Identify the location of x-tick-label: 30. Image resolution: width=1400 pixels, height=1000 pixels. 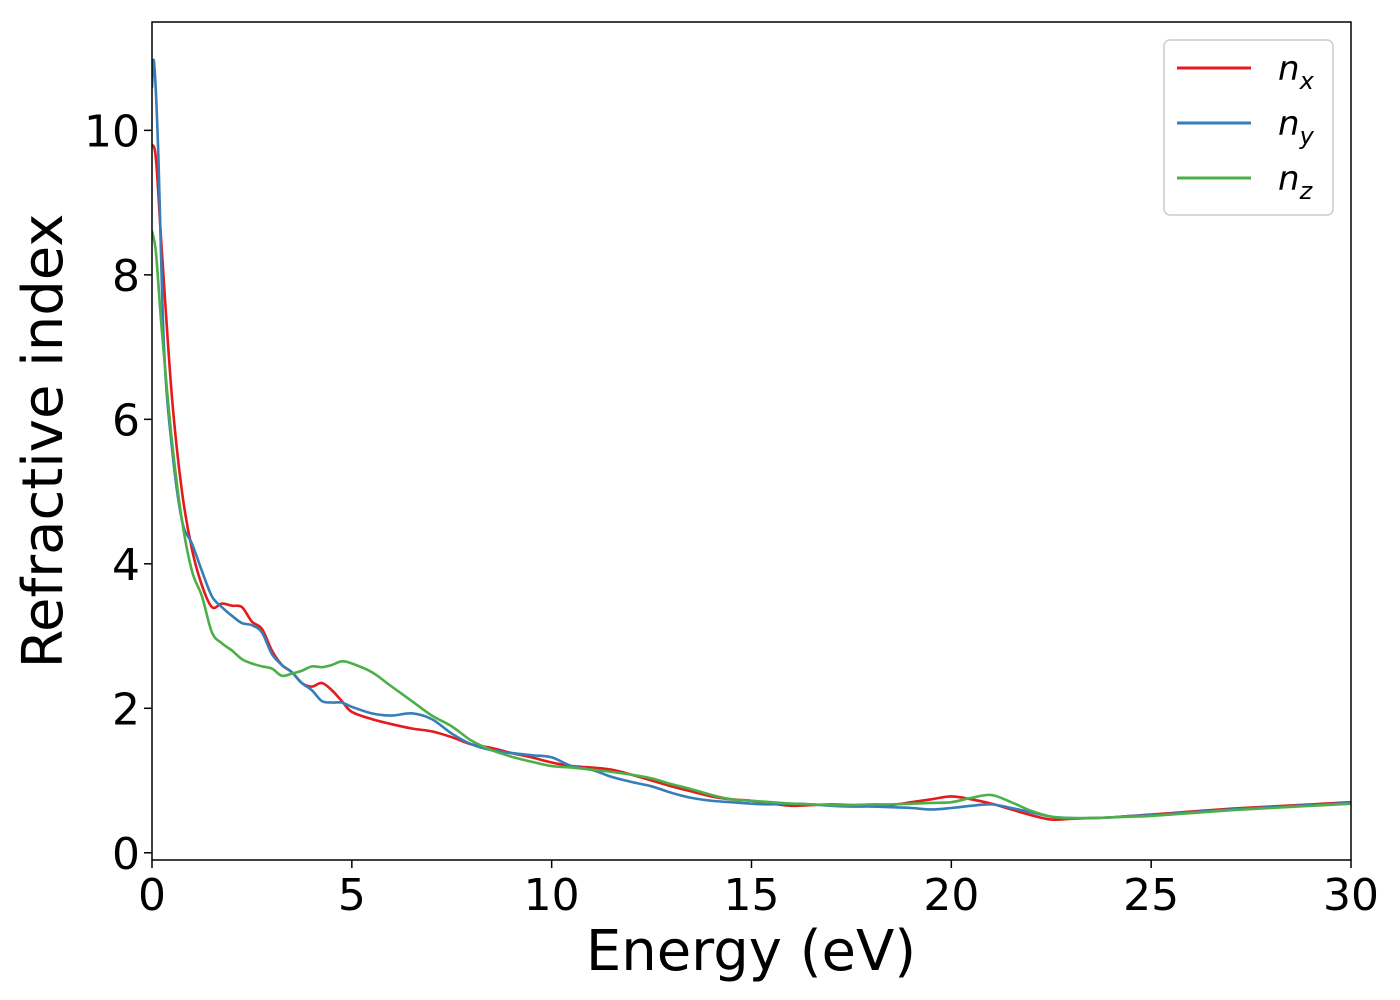
(1351, 895).